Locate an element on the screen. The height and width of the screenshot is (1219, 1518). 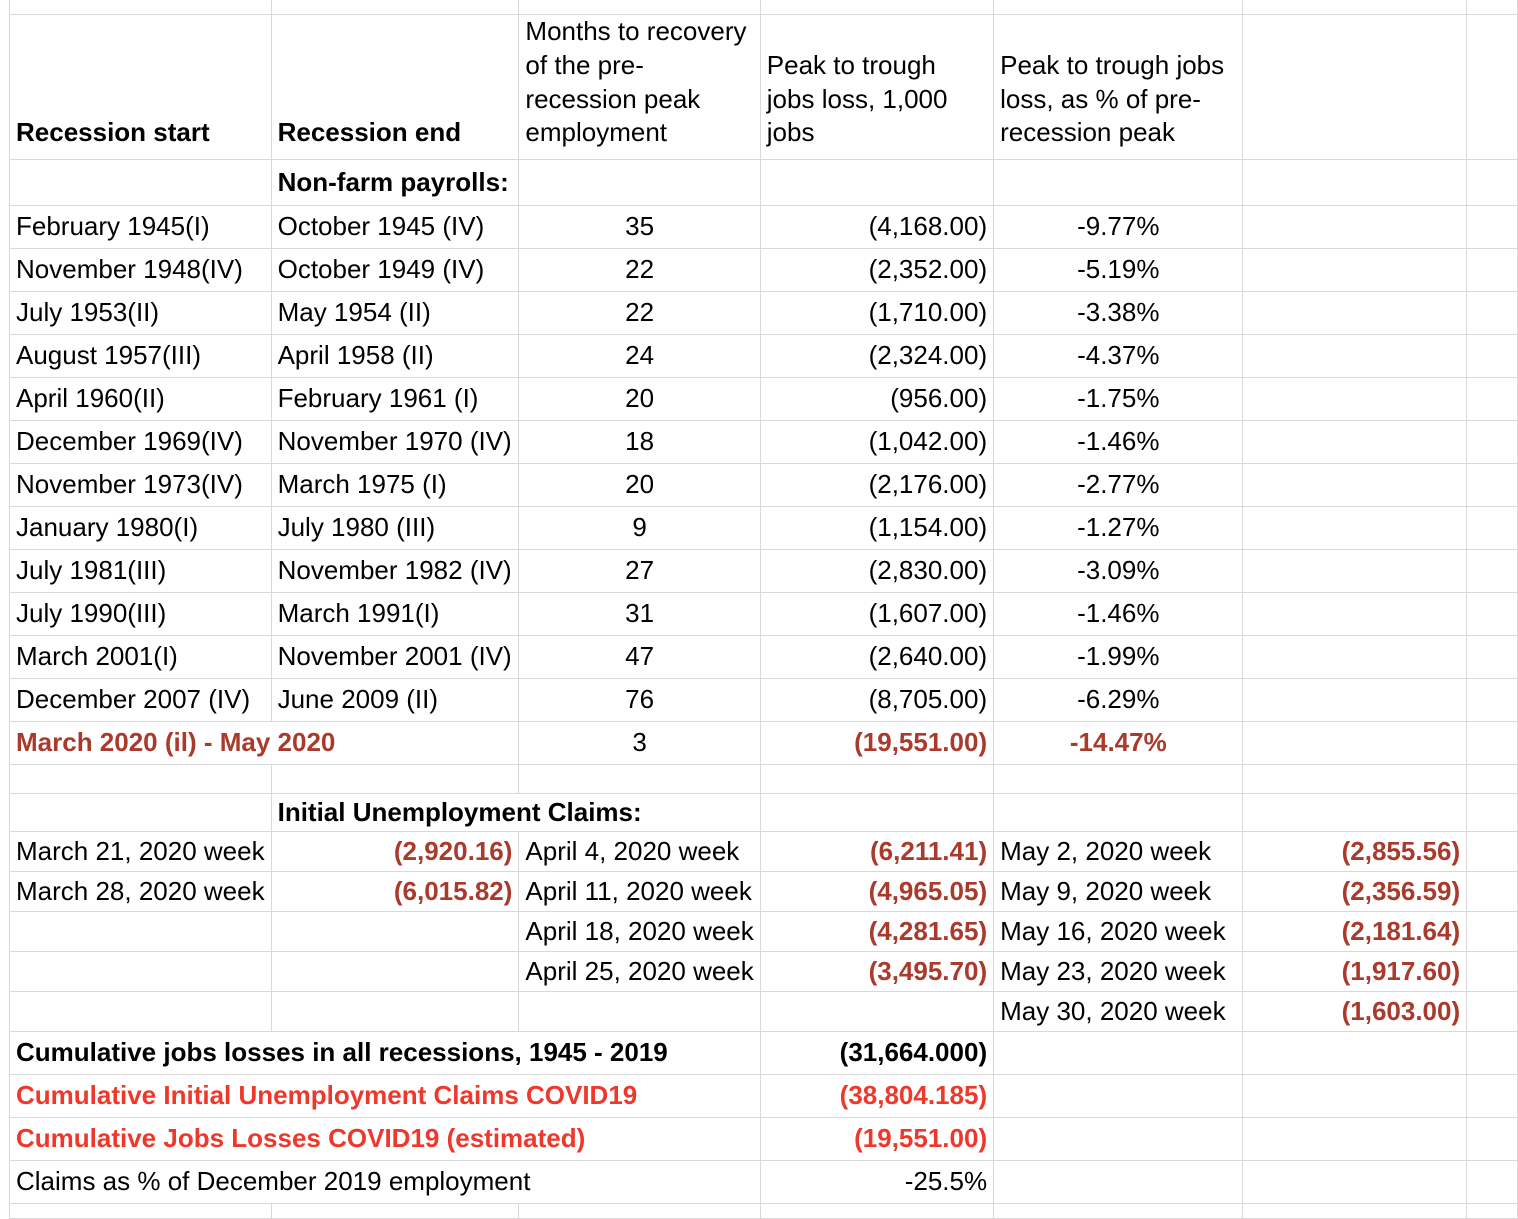
cell-claim-value: (3,495.70) is located at coordinates (877, 972).